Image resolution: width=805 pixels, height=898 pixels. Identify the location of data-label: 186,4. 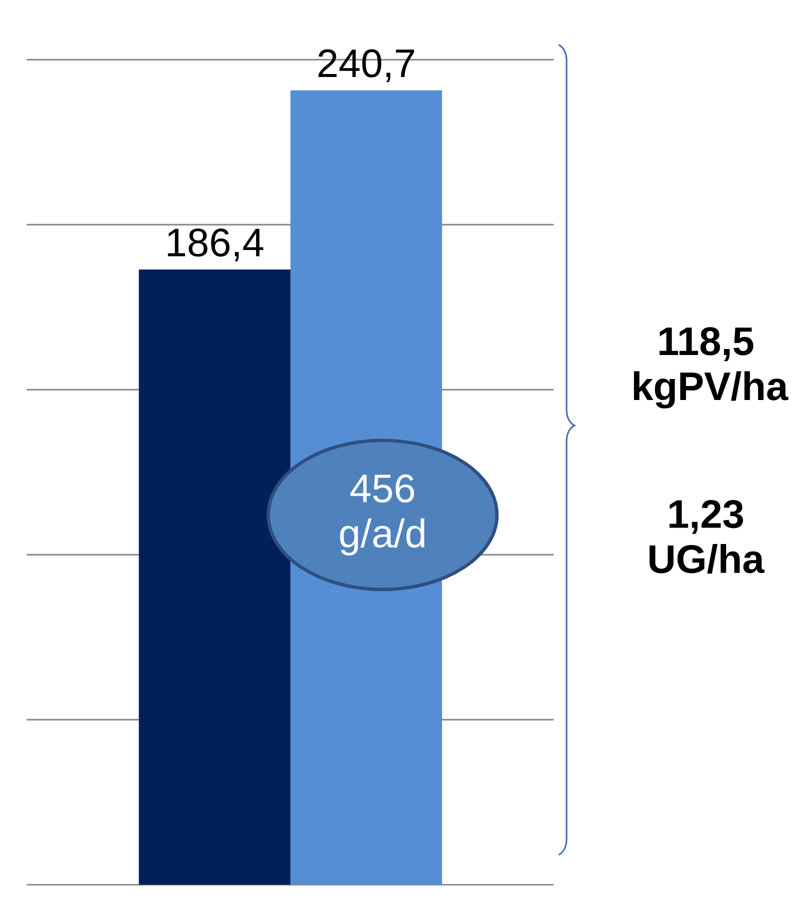
(216, 245).